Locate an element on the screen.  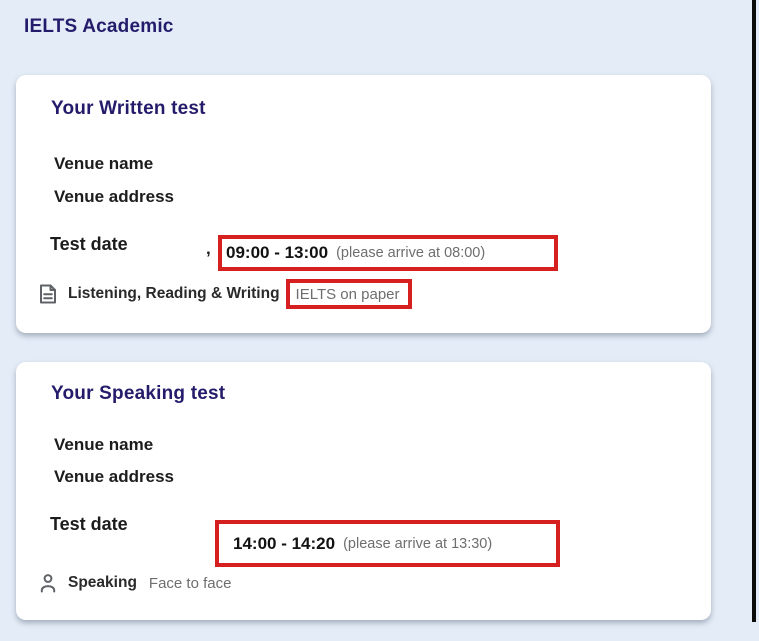
person-icon is located at coordinates (48, 583).